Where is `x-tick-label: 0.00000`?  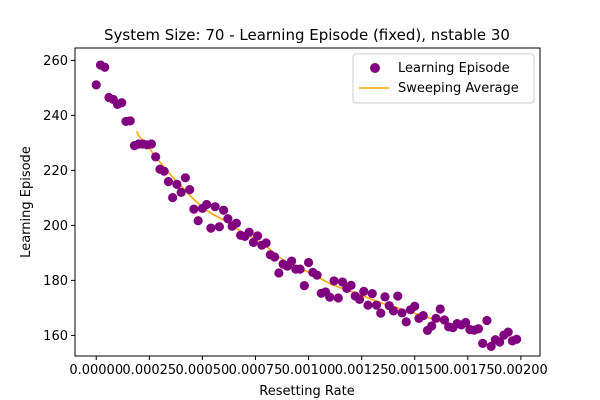
x-tick-label: 0.00000 is located at coordinates (96, 370).